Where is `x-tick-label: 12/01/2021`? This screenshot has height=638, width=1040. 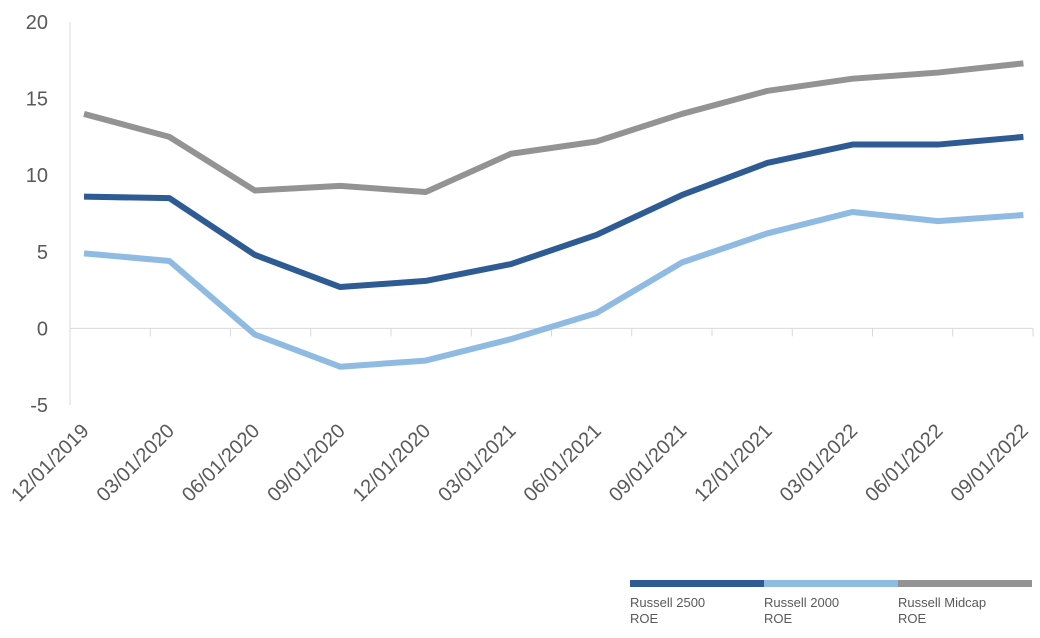 x-tick-label: 12/01/2021 is located at coordinates (733, 463).